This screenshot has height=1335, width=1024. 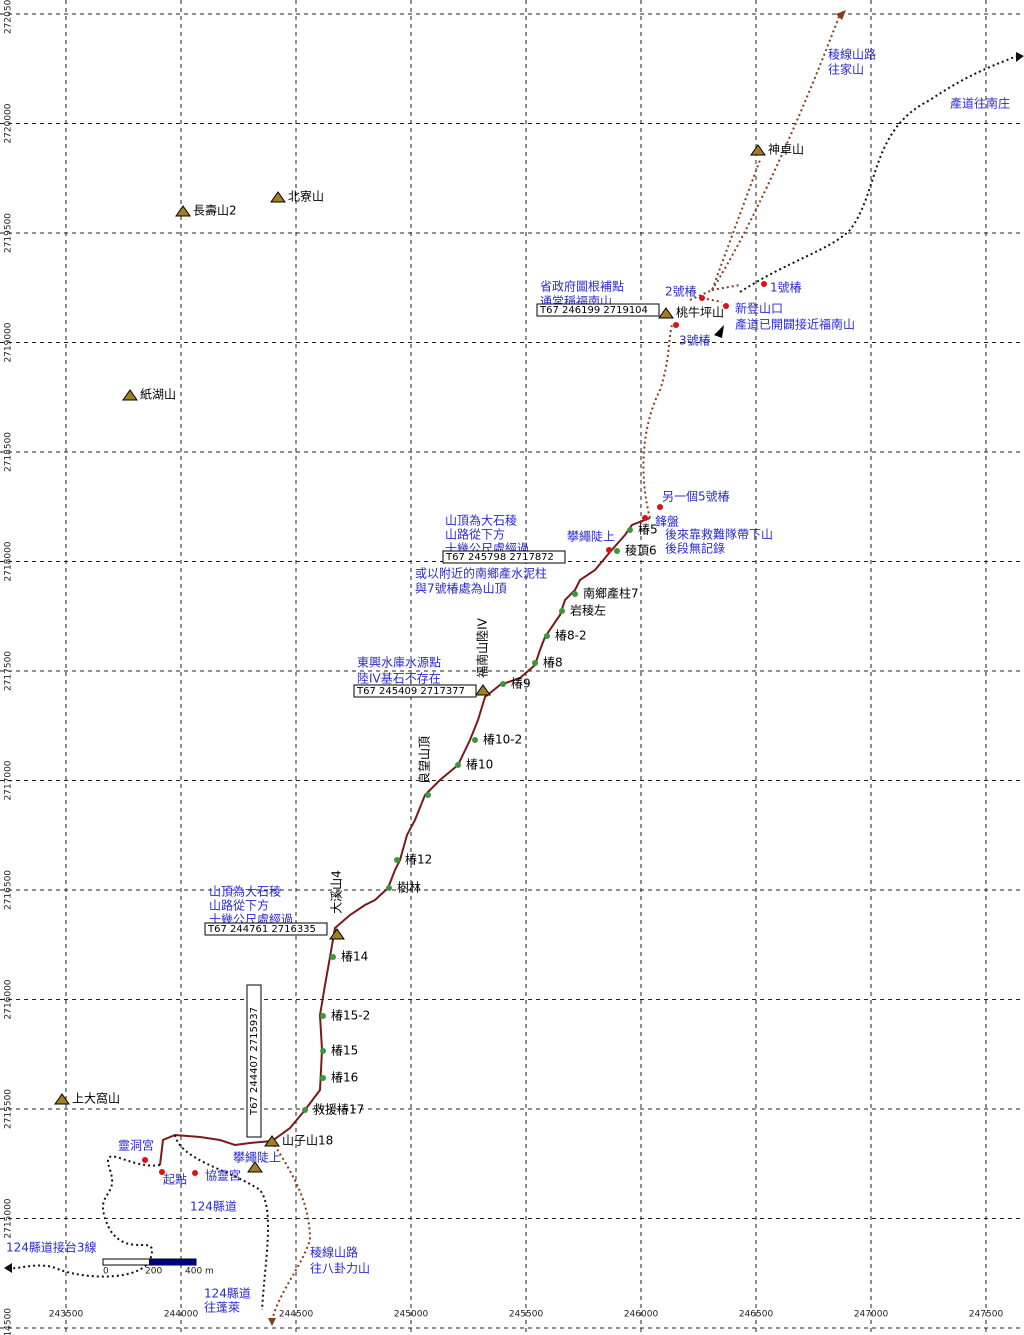 I want to click on y-grid-label: 2719500, so click(x=9, y=233).